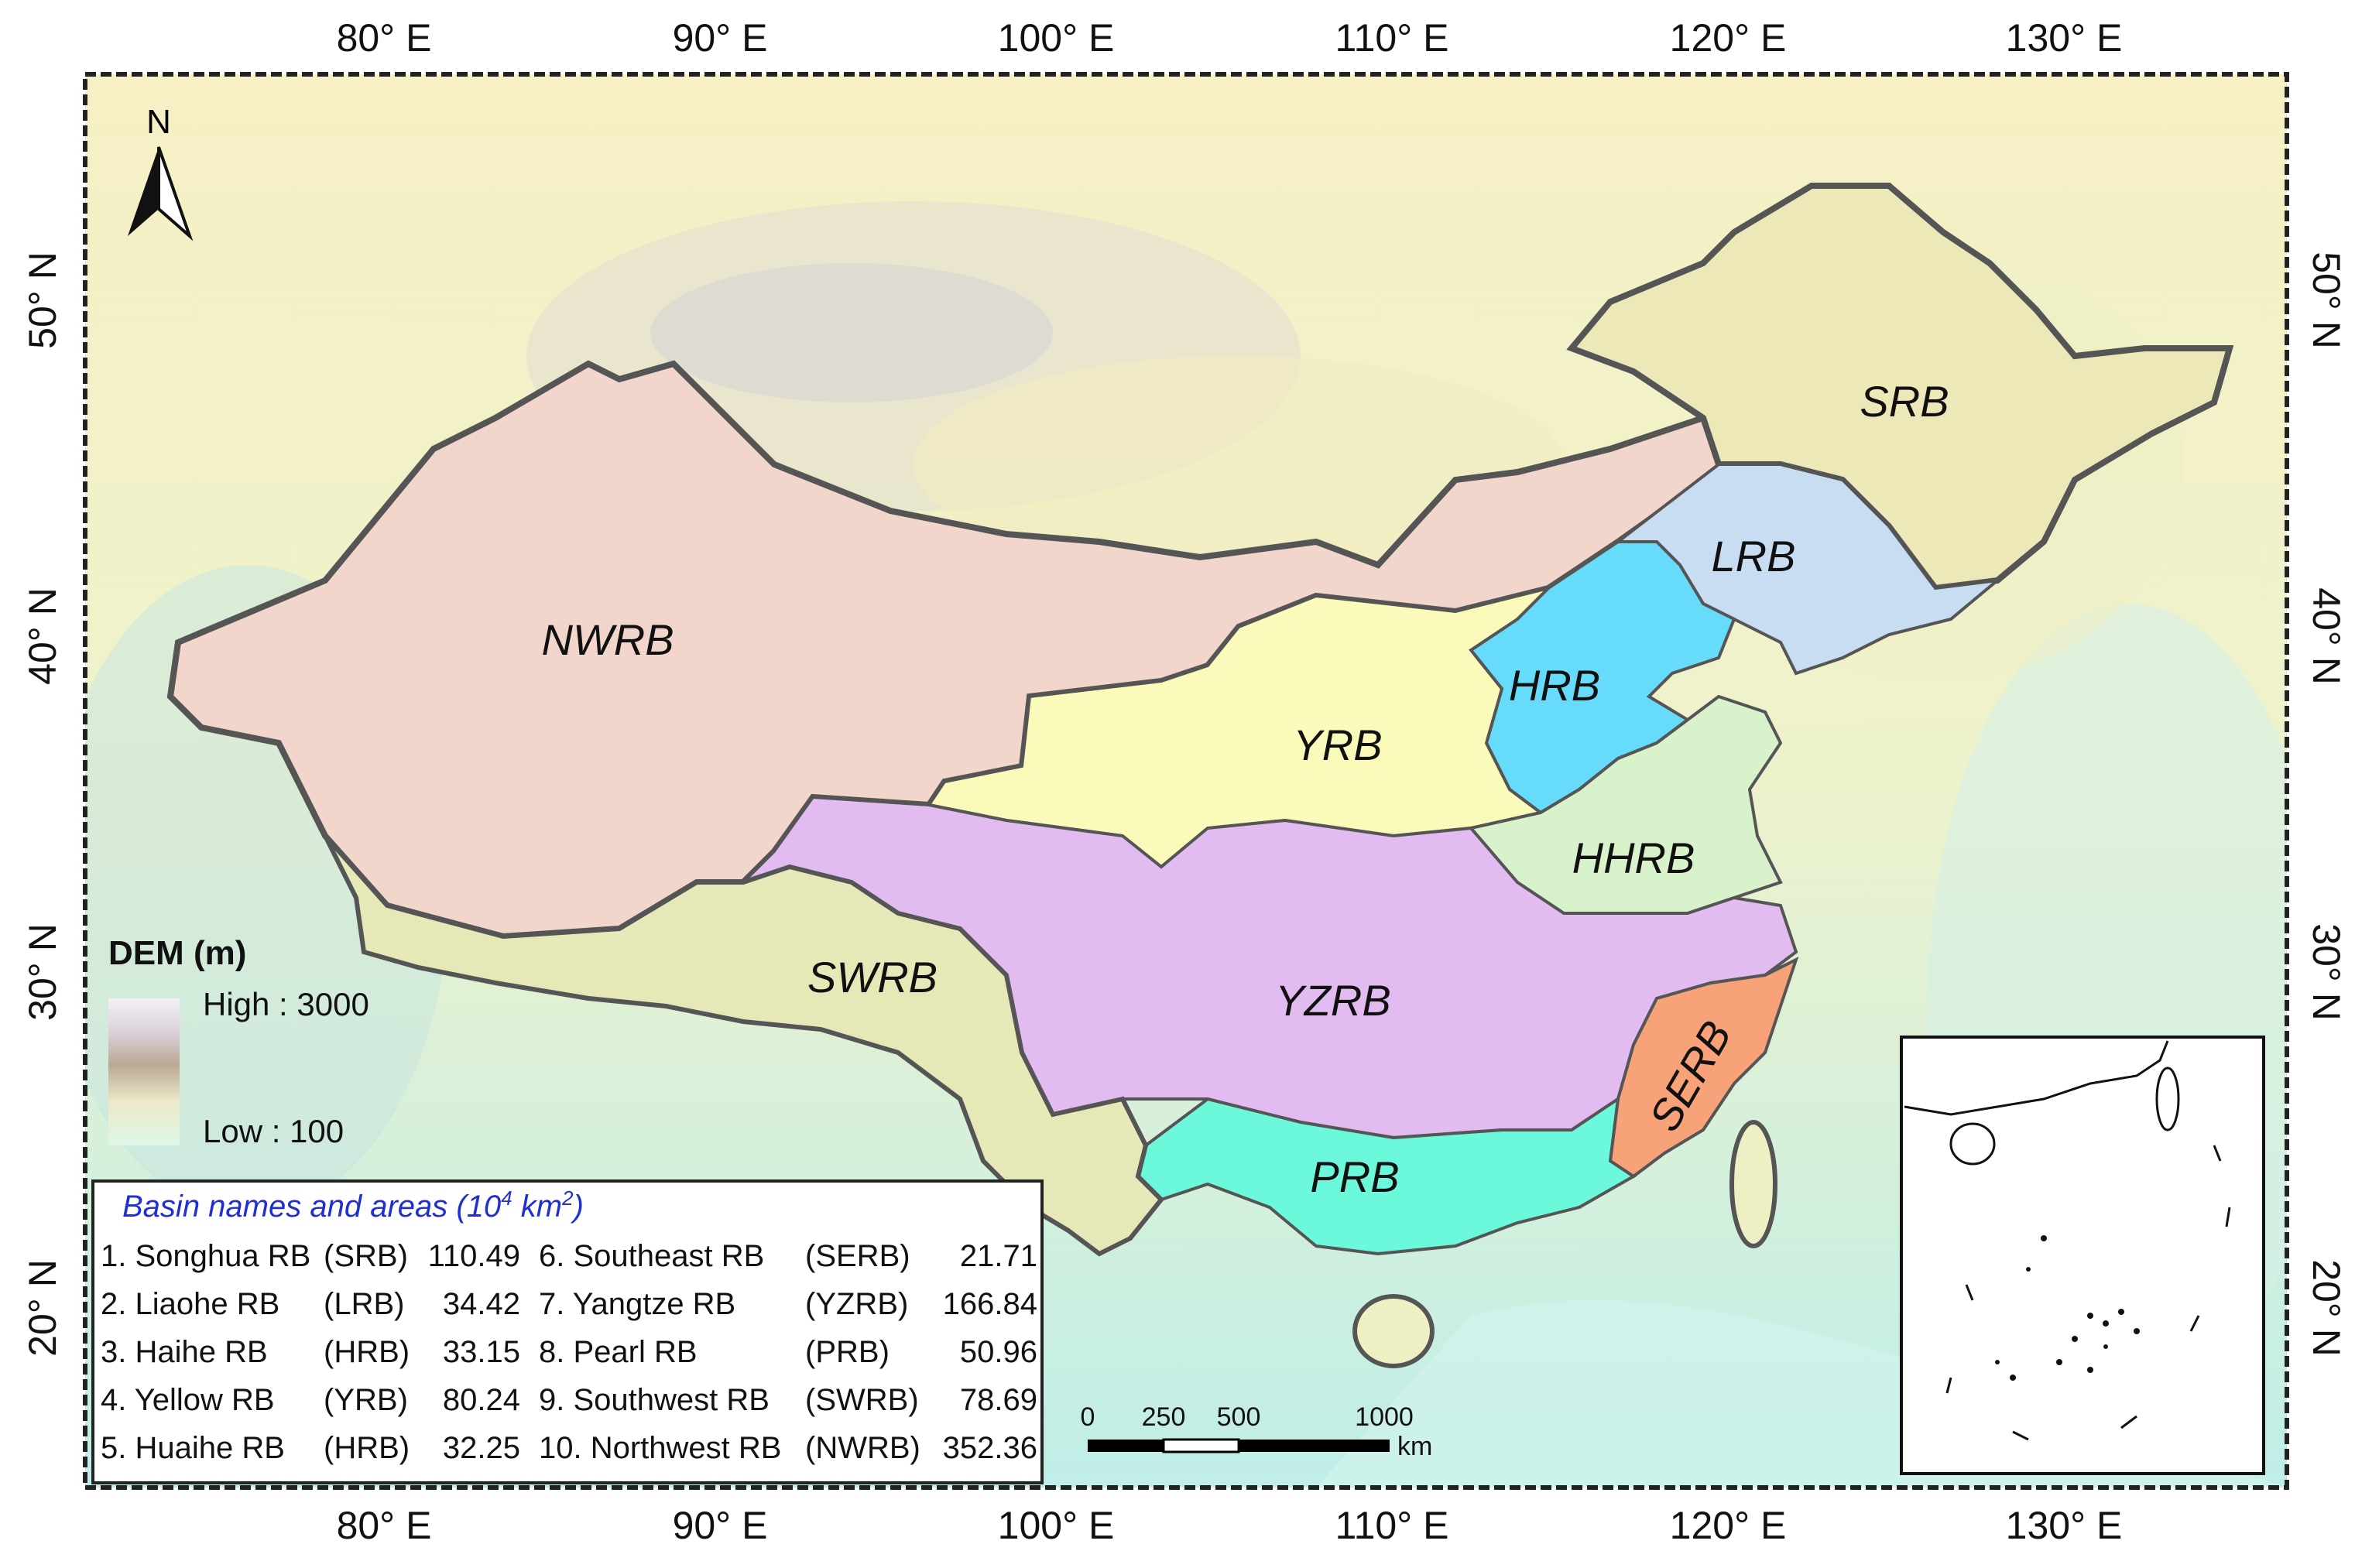 Image resolution: width=2355 pixels, height=1568 pixels. I want to click on basin-label-srb: SRB, so click(1904, 402).